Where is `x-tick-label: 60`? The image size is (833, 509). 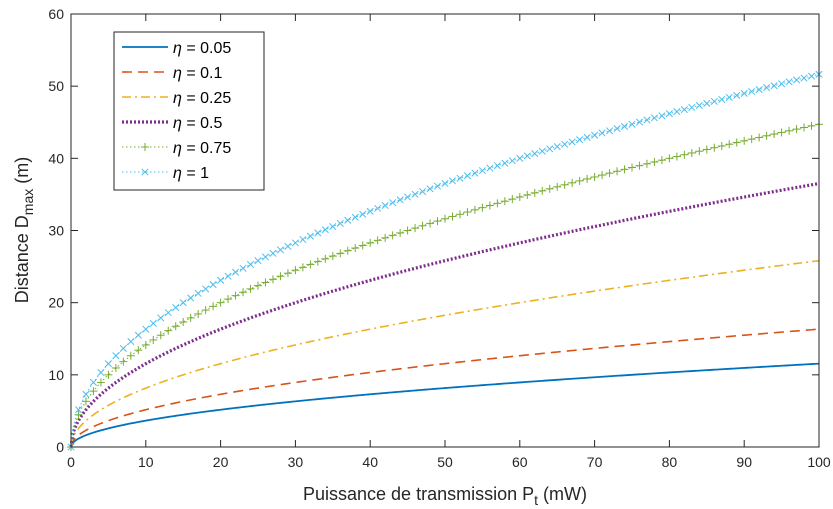
x-tick-label: 60 is located at coordinates (520, 462).